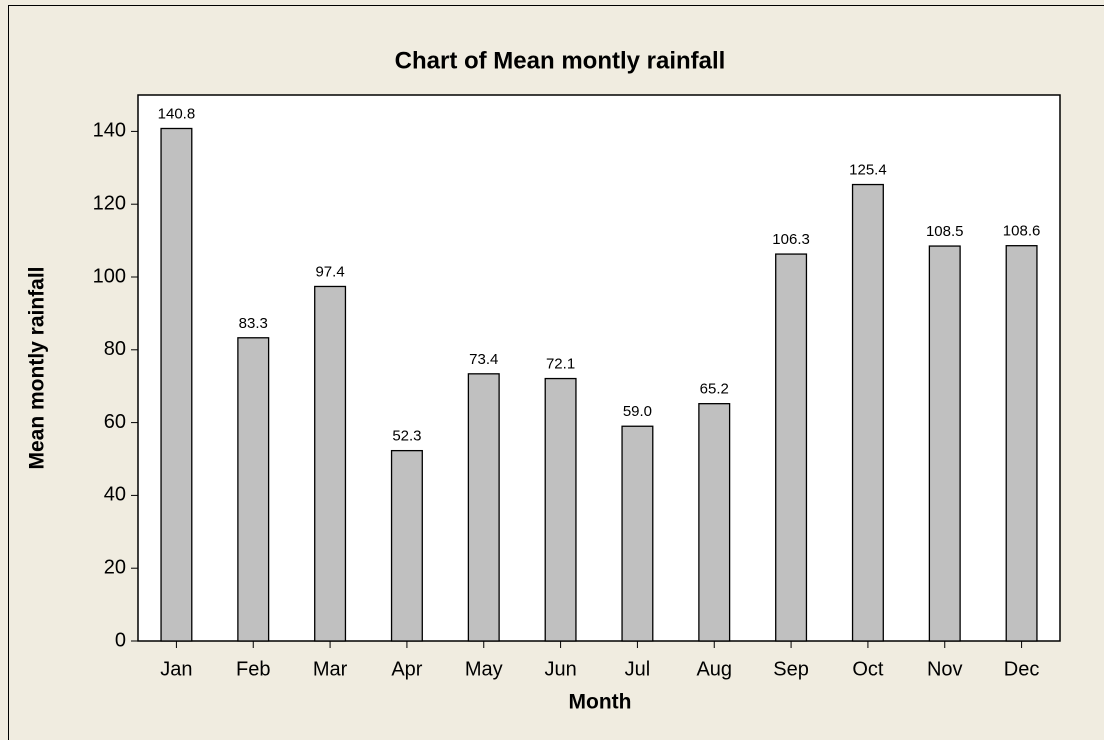  What do you see at coordinates (330, 669) in the screenshot?
I see `x-tick-label: Mar` at bounding box center [330, 669].